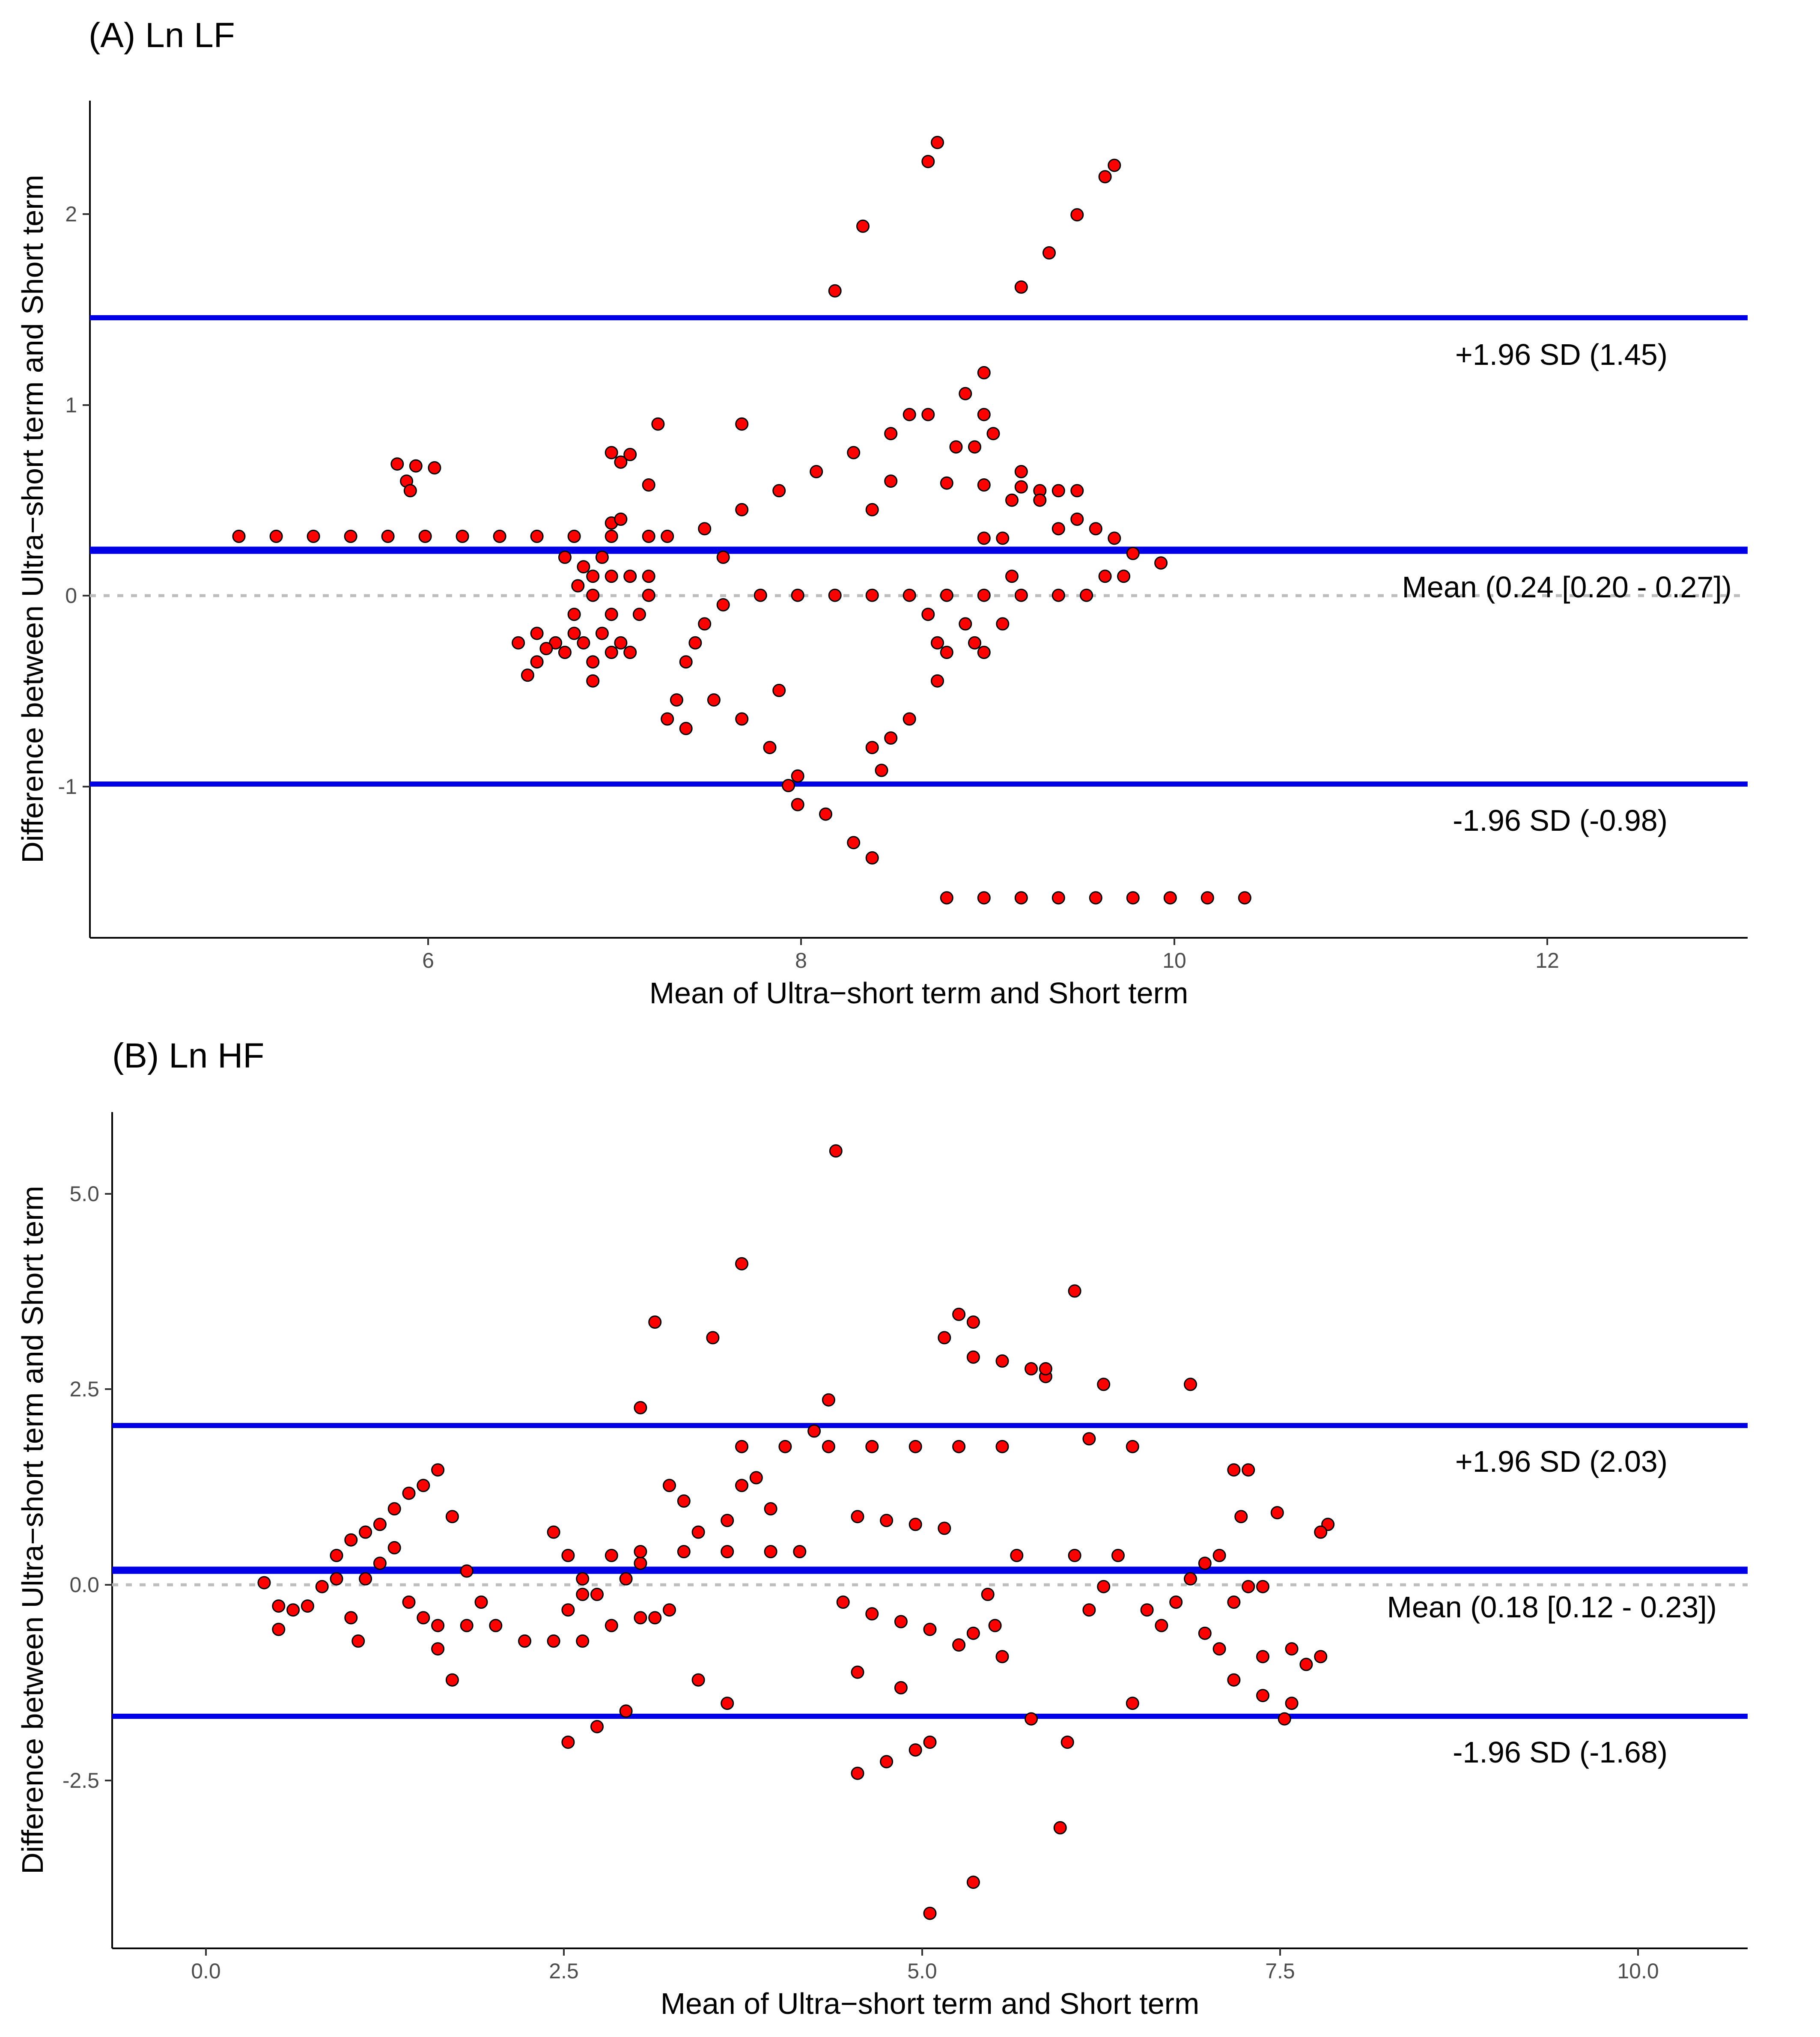 The image size is (1820, 2037). Describe the element at coordinates (1552, 1607) in the screenshot. I see `panel-b-mean-label: Mean (0.18 [0.12 - 0.23])` at that location.